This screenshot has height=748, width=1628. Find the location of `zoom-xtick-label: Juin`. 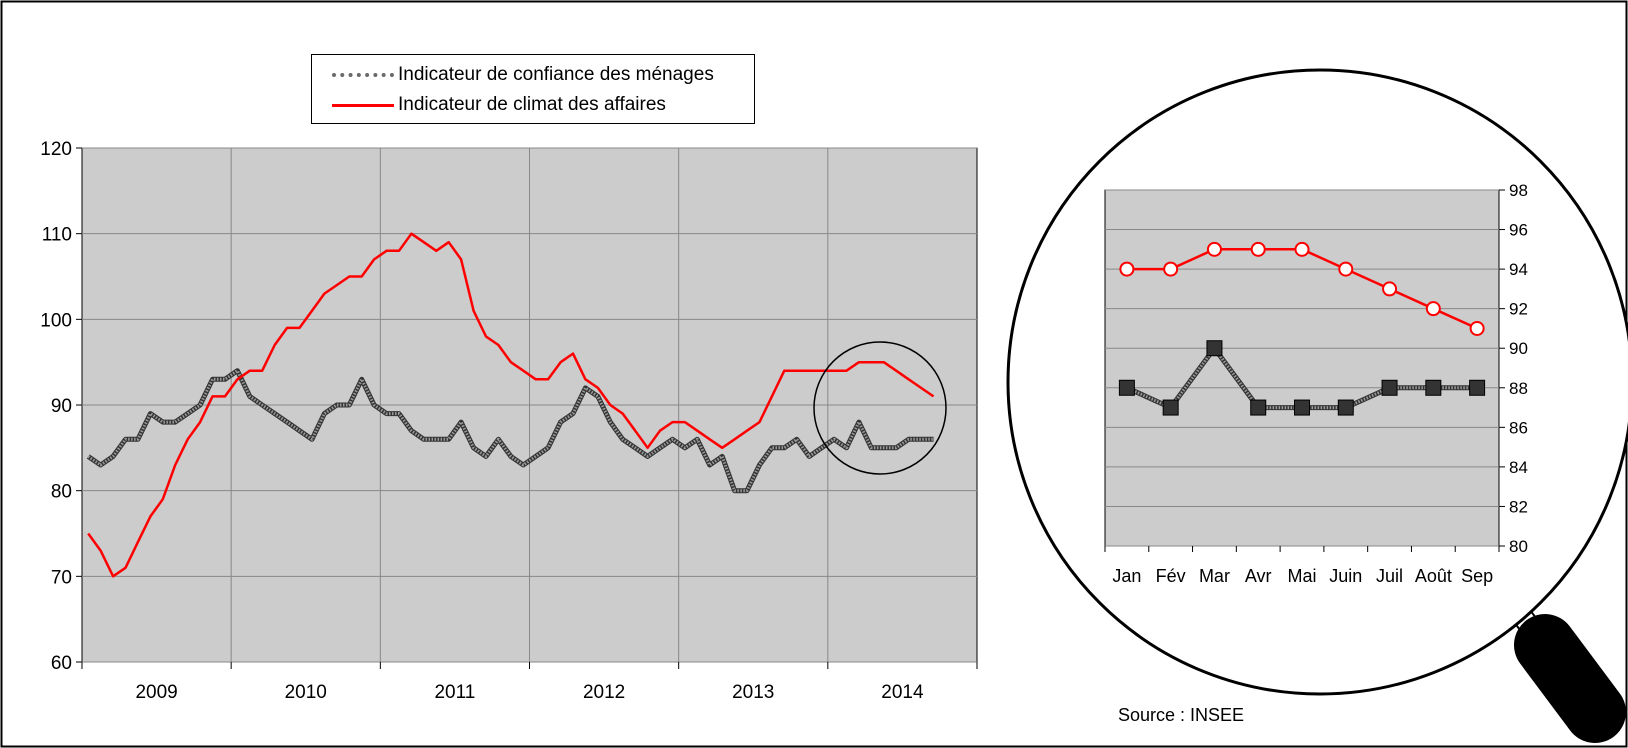

zoom-xtick-label: Juin is located at coordinates (1345, 576).